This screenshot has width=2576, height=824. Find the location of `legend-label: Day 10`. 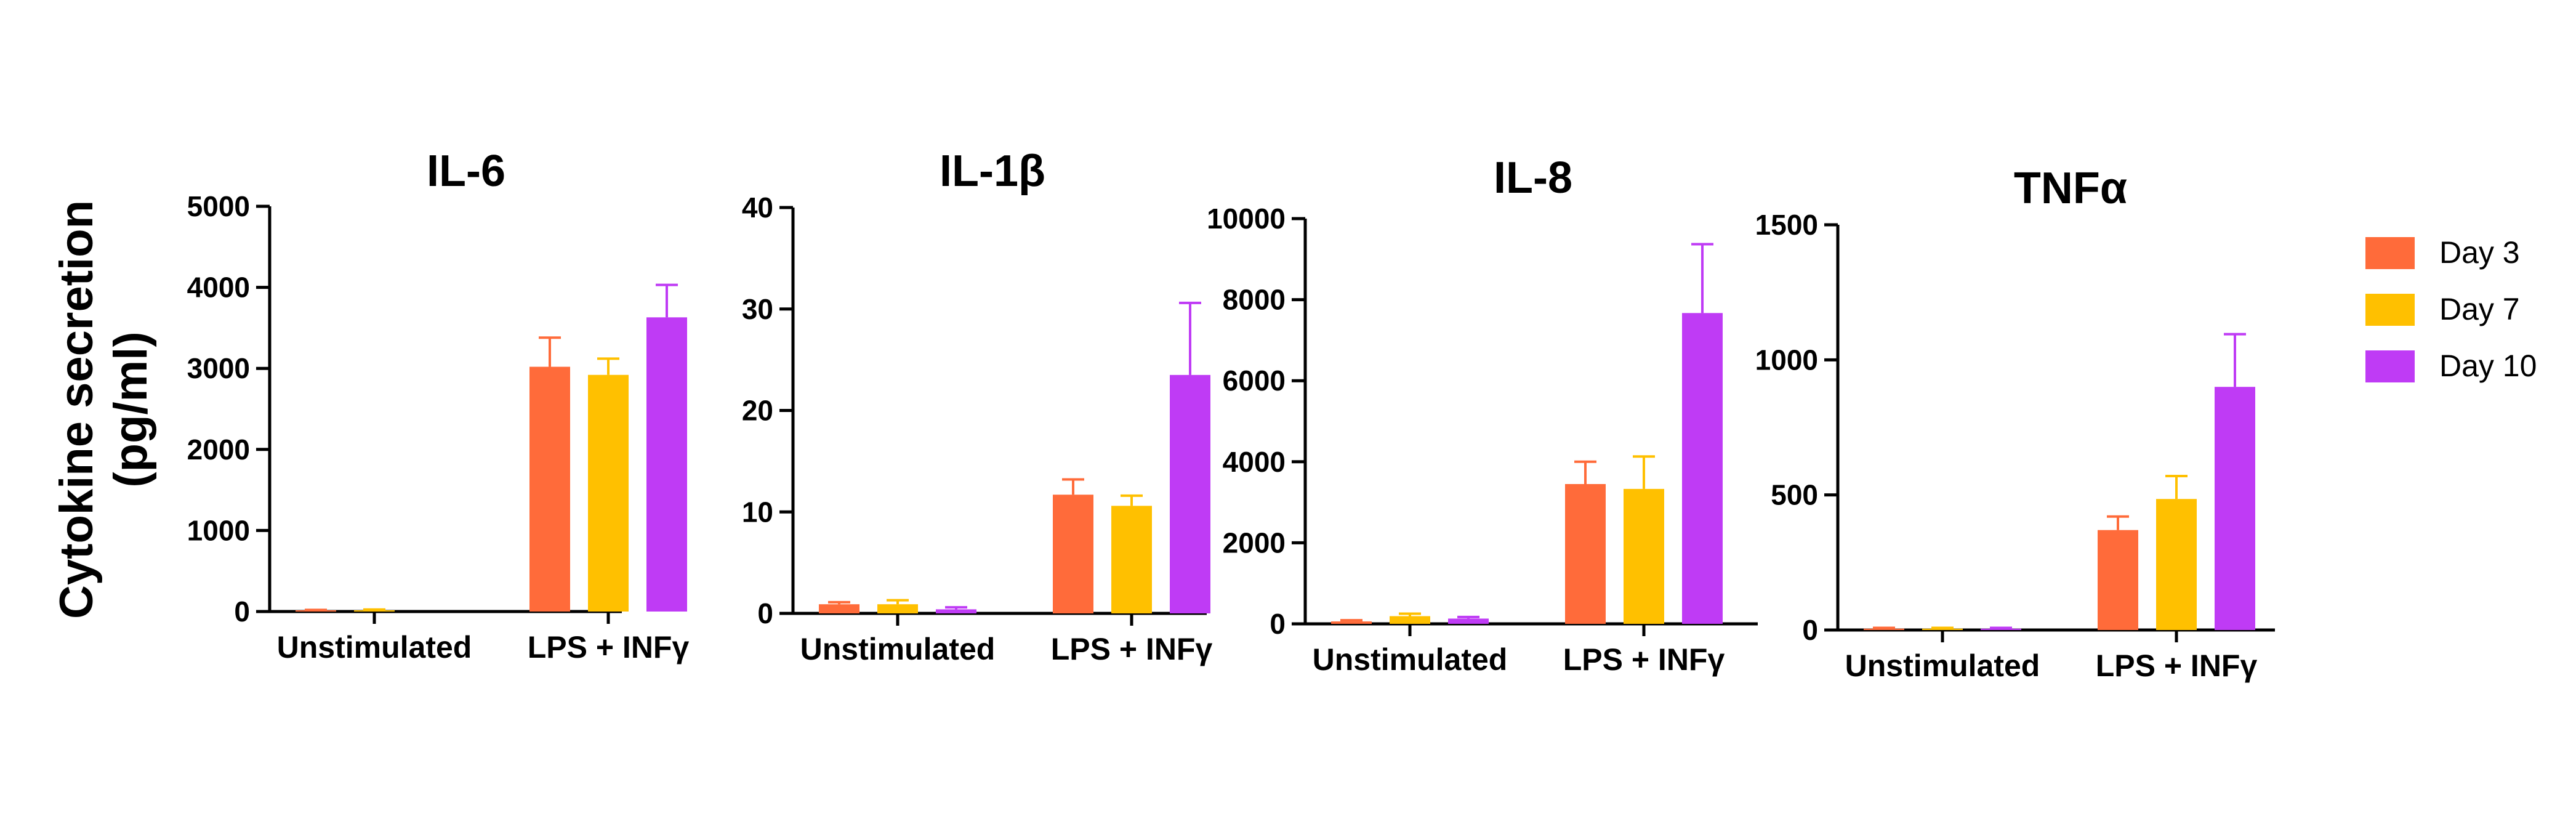

legend-label: Day 10 is located at coordinates (2488, 366).